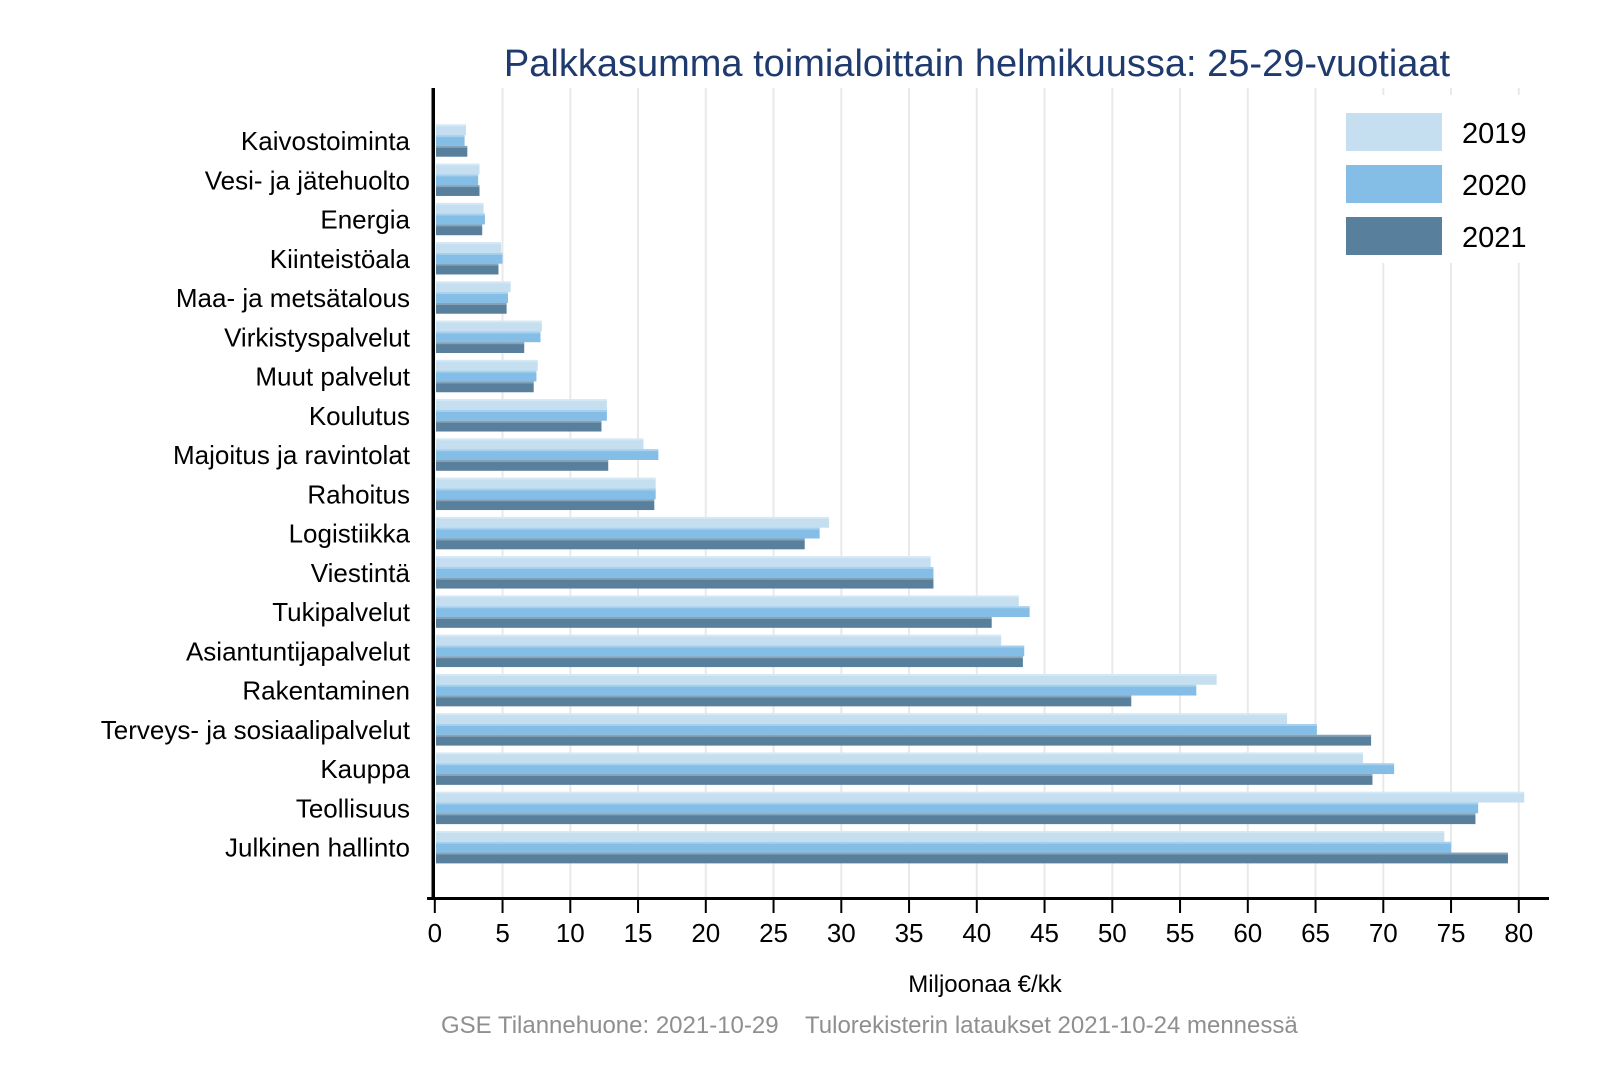 Image resolution: width=1600 pixels, height=1067 pixels. What do you see at coordinates (293, 298) in the screenshot?
I see `category-label: Maa- ja metsätalous` at bounding box center [293, 298].